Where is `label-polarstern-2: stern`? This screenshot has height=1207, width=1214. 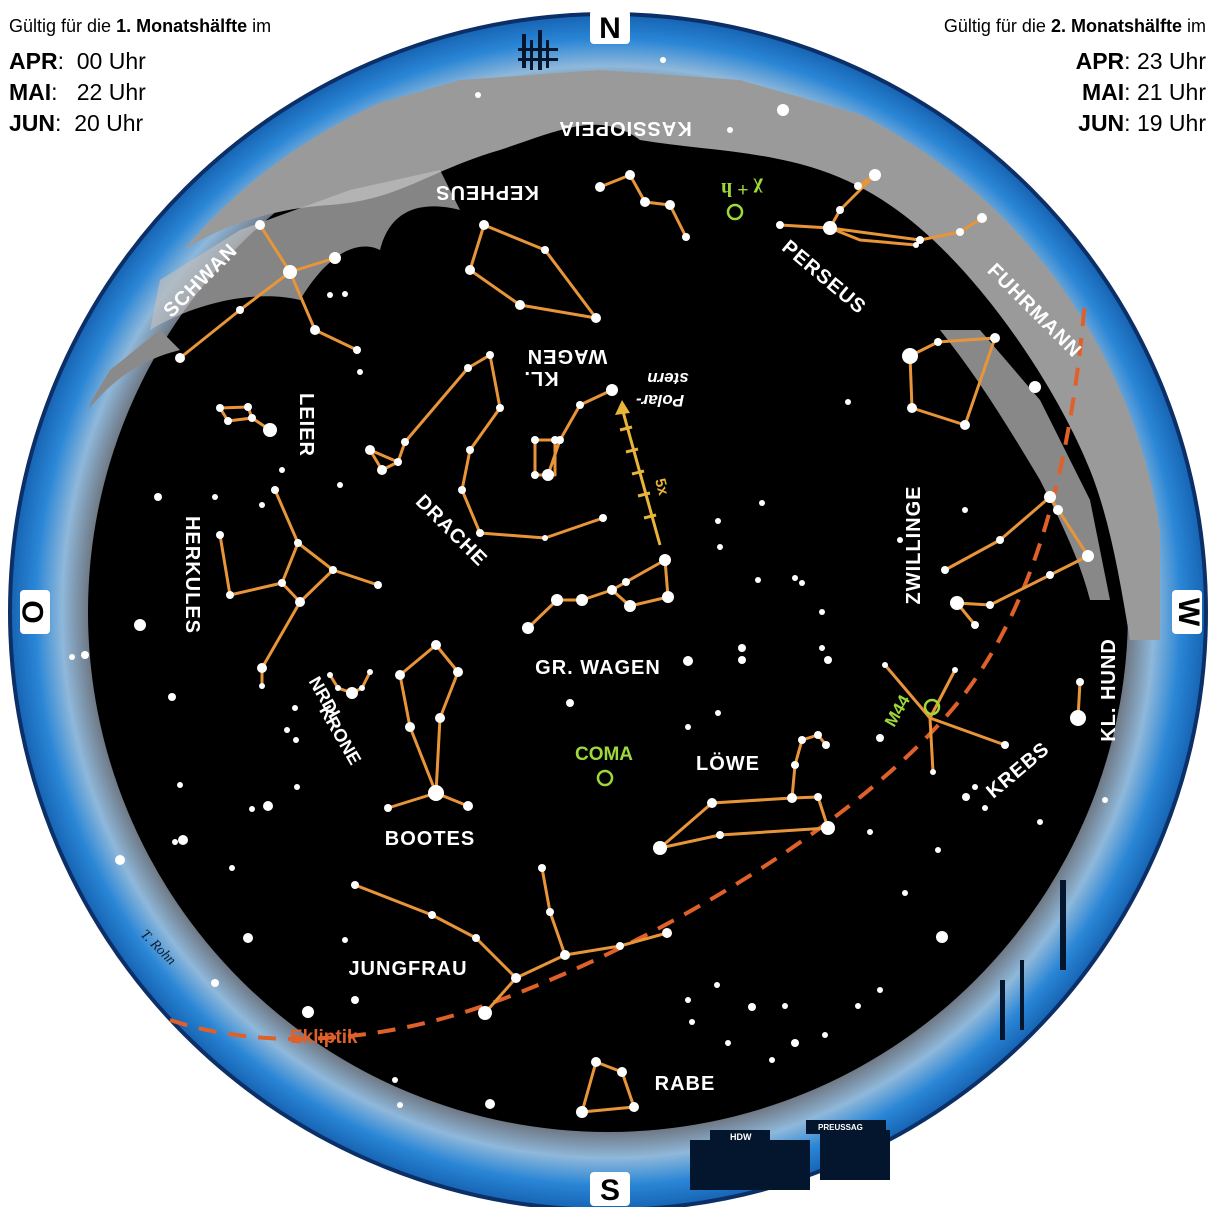
label-polarstern-2: stern is located at coordinates (668, 378).